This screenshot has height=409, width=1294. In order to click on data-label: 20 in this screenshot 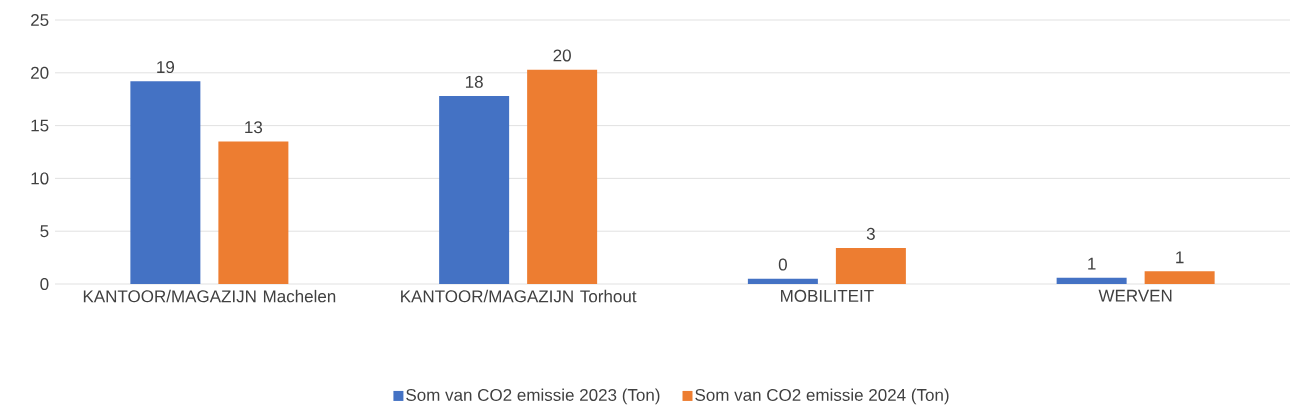, I will do `click(562, 55)`.